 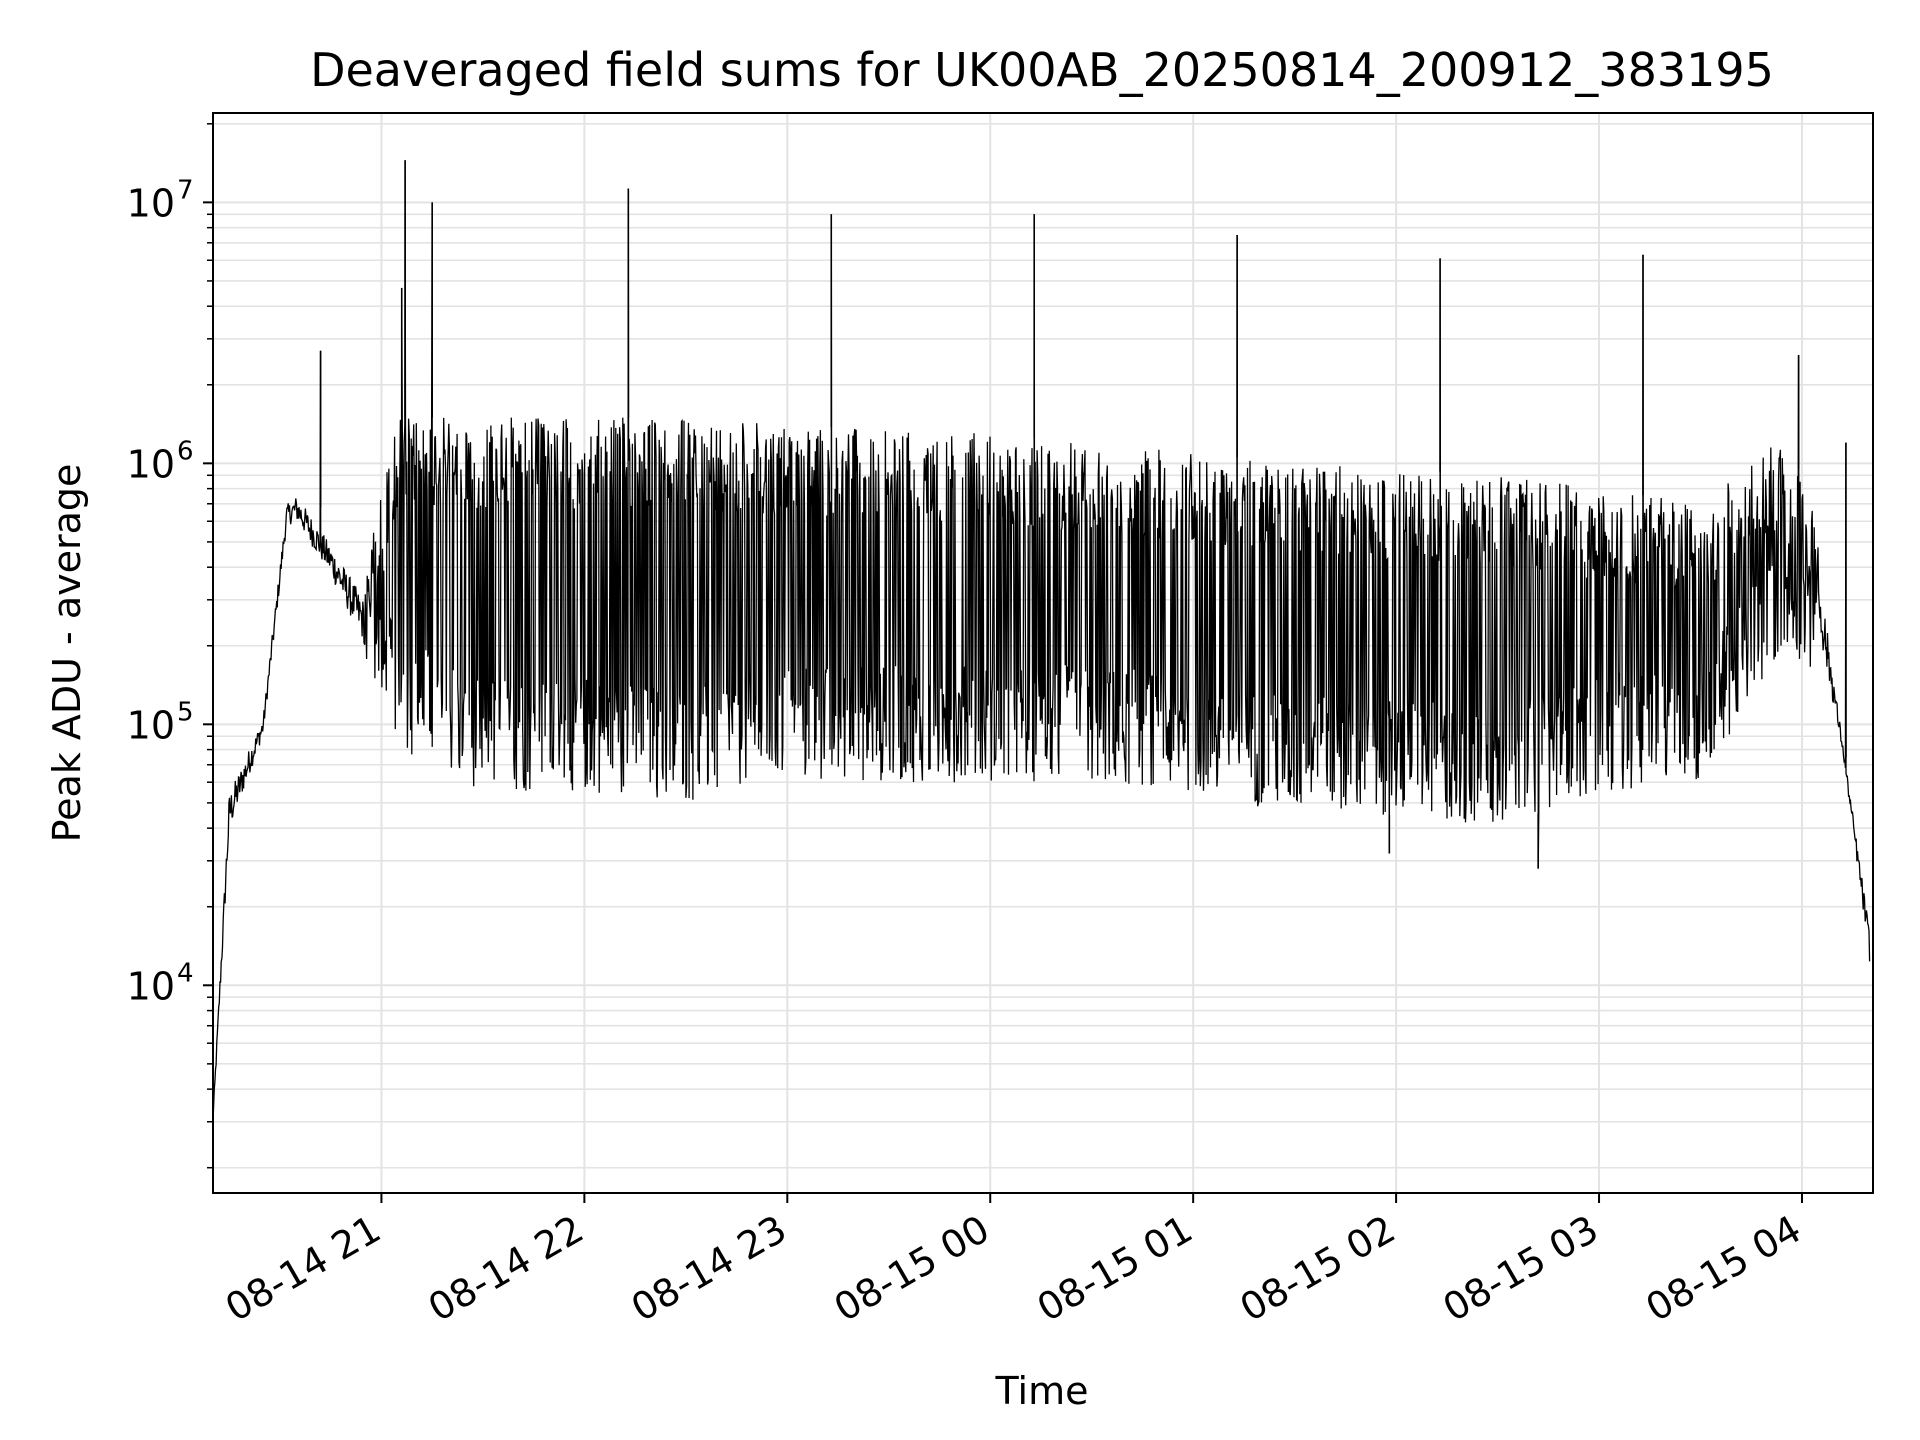 I want to click on y-axis-label: Peak ADU - average, so click(x=67, y=653).